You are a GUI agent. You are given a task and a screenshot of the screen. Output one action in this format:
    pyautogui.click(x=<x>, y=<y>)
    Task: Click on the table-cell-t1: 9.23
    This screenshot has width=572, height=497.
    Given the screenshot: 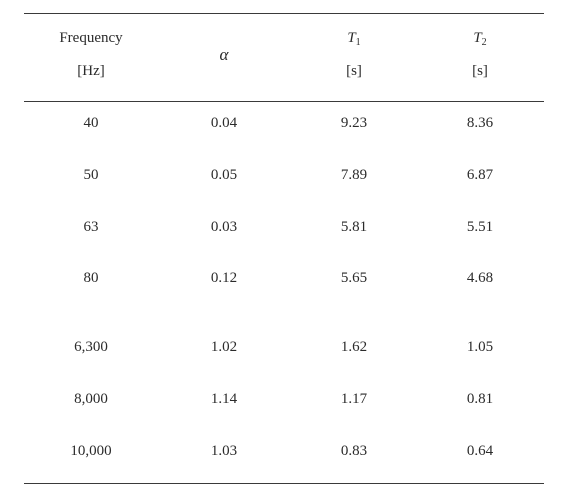 What is the action you would take?
    pyautogui.click(x=354, y=123)
    